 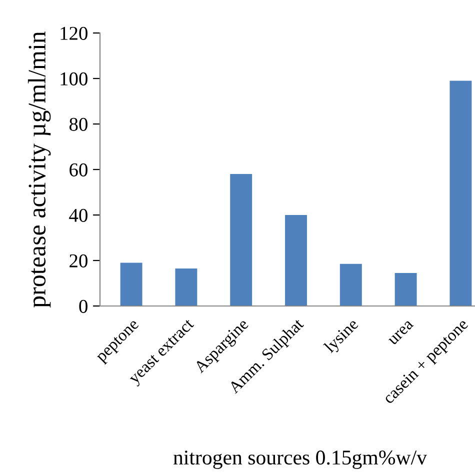 What do you see at coordinates (74, 33) in the screenshot?
I see `y-tick-label: 120` at bounding box center [74, 33].